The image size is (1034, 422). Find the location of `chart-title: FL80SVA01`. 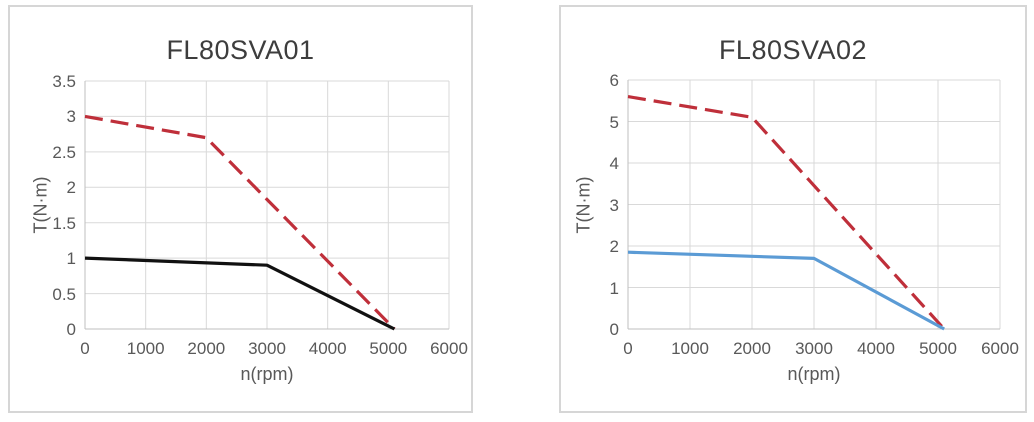

chart-title: FL80SVA01 is located at coordinates (240, 50).